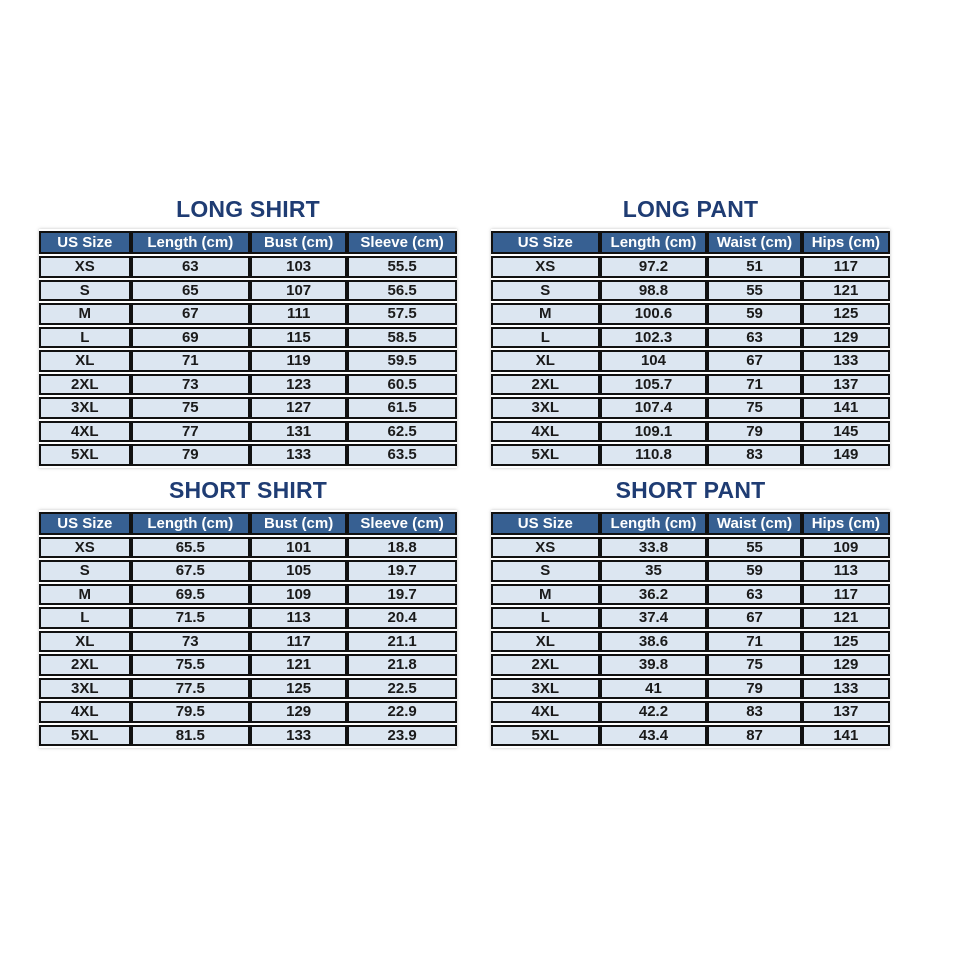  Describe the element at coordinates (299, 571) in the screenshot. I see `table-cell: 105` at that location.